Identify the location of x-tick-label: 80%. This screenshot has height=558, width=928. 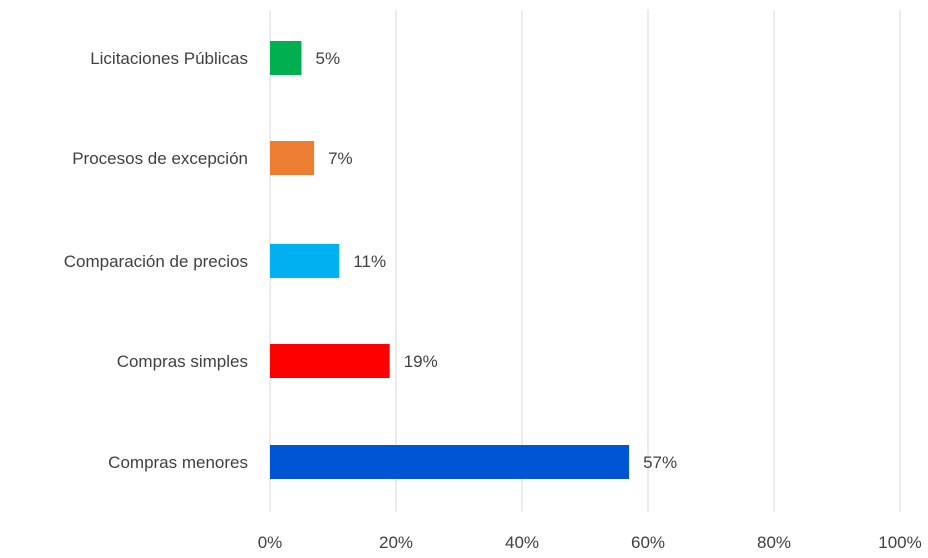
(774, 542).